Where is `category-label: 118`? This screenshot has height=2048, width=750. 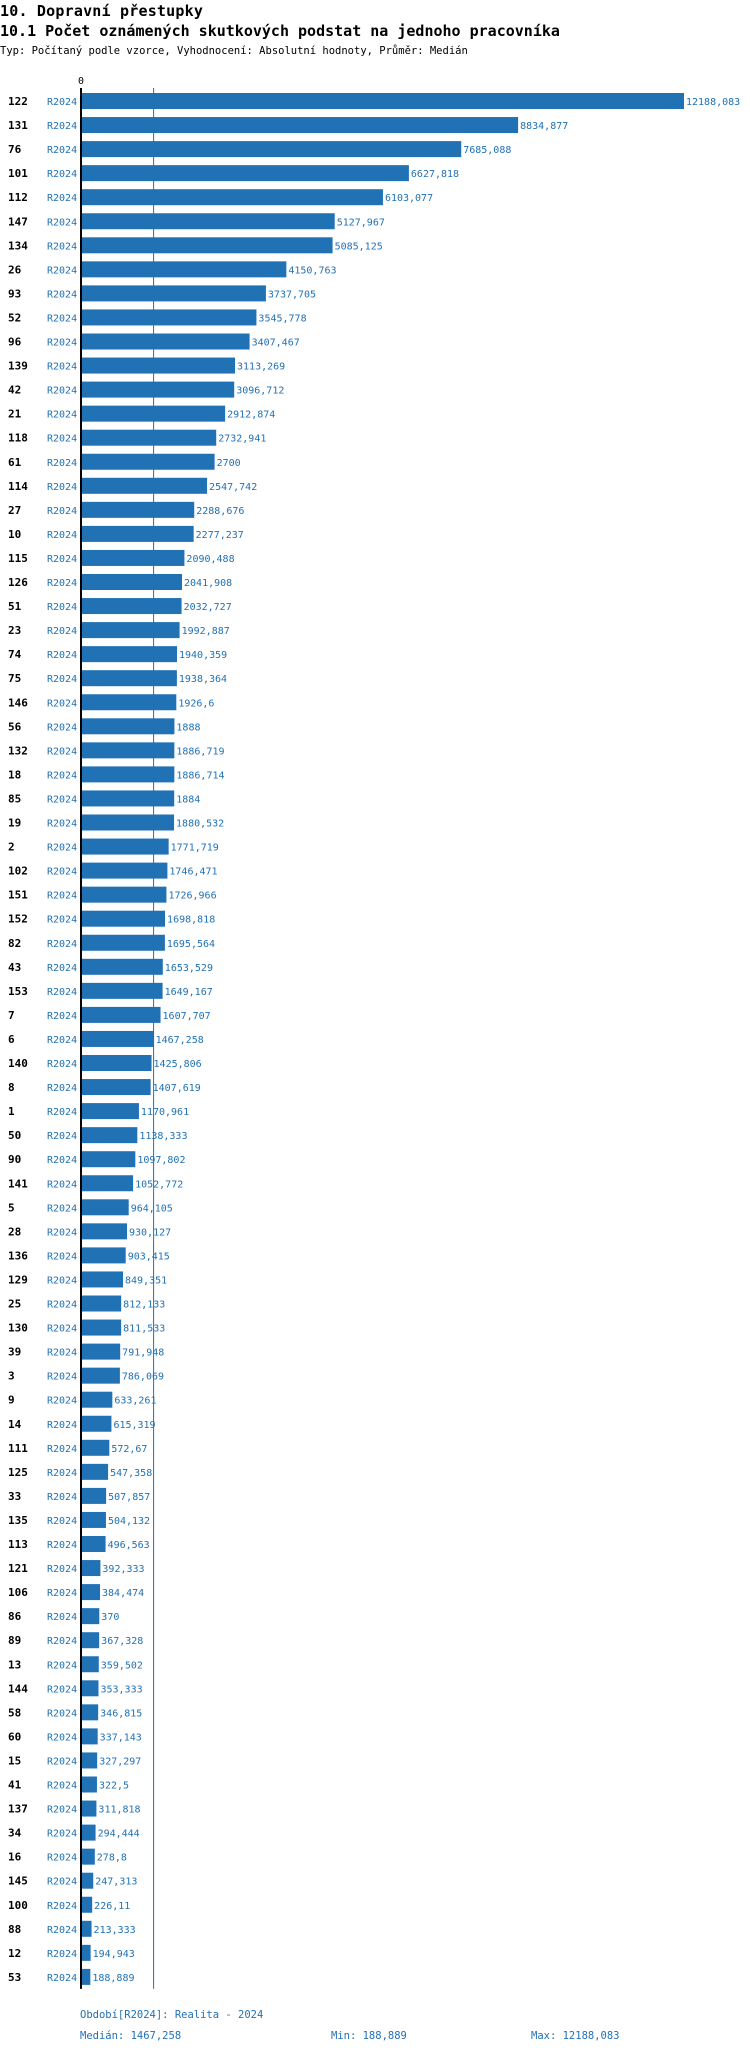
category-label: 118 is located at coordinates (18, 438).